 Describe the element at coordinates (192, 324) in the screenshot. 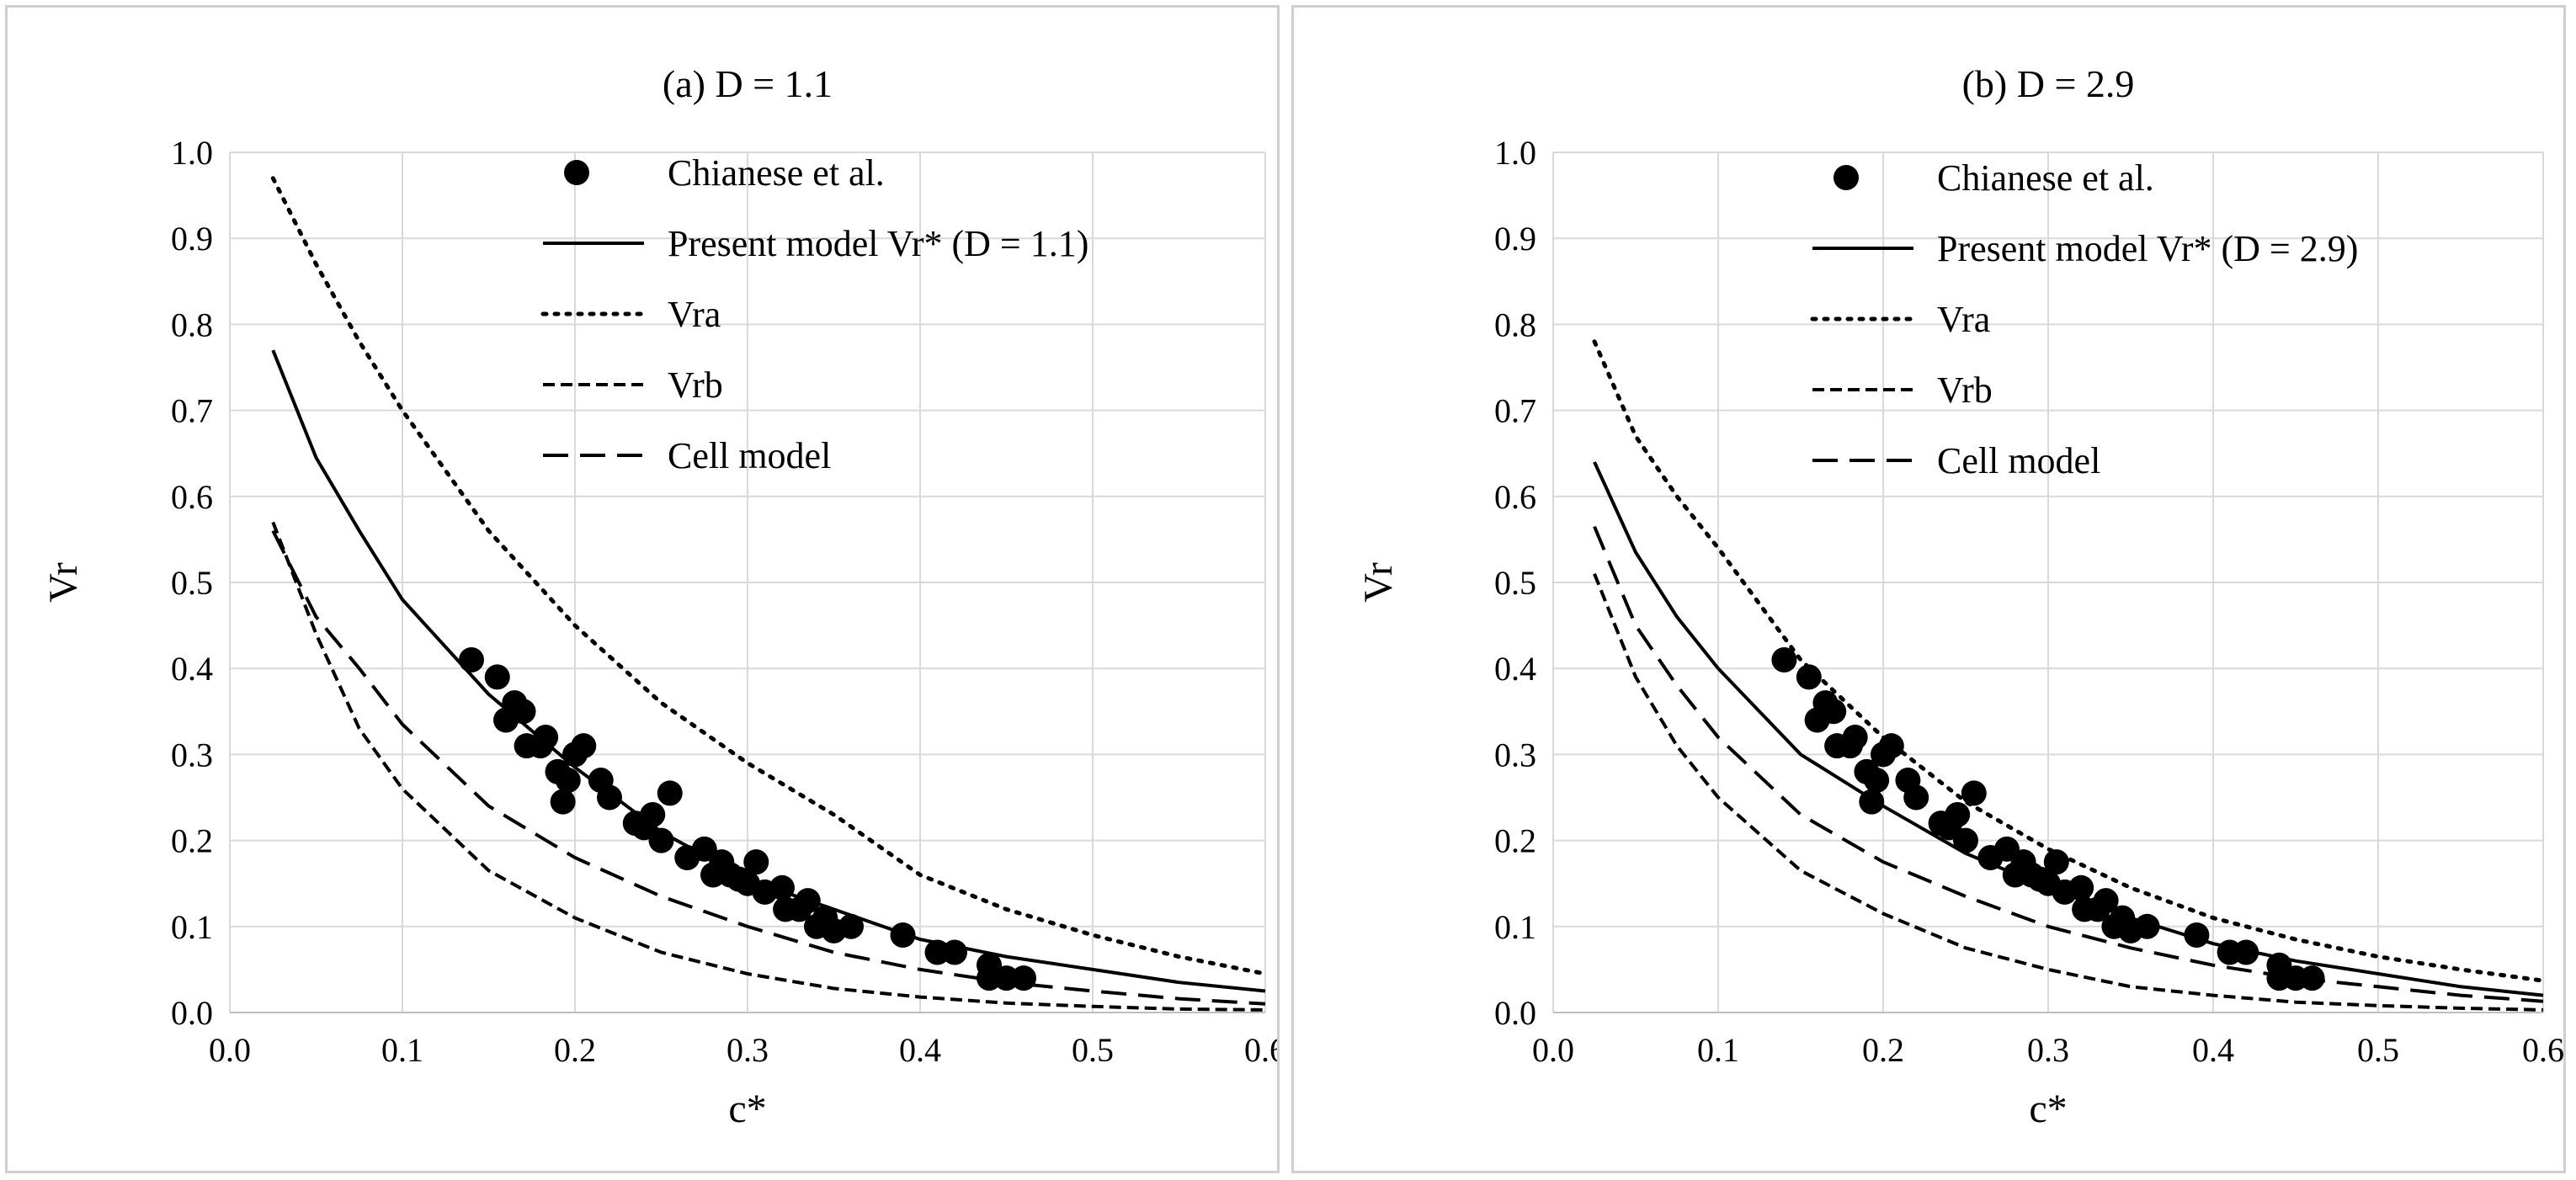

I see `chart-a-y-tick-label: 0.8` at that location.